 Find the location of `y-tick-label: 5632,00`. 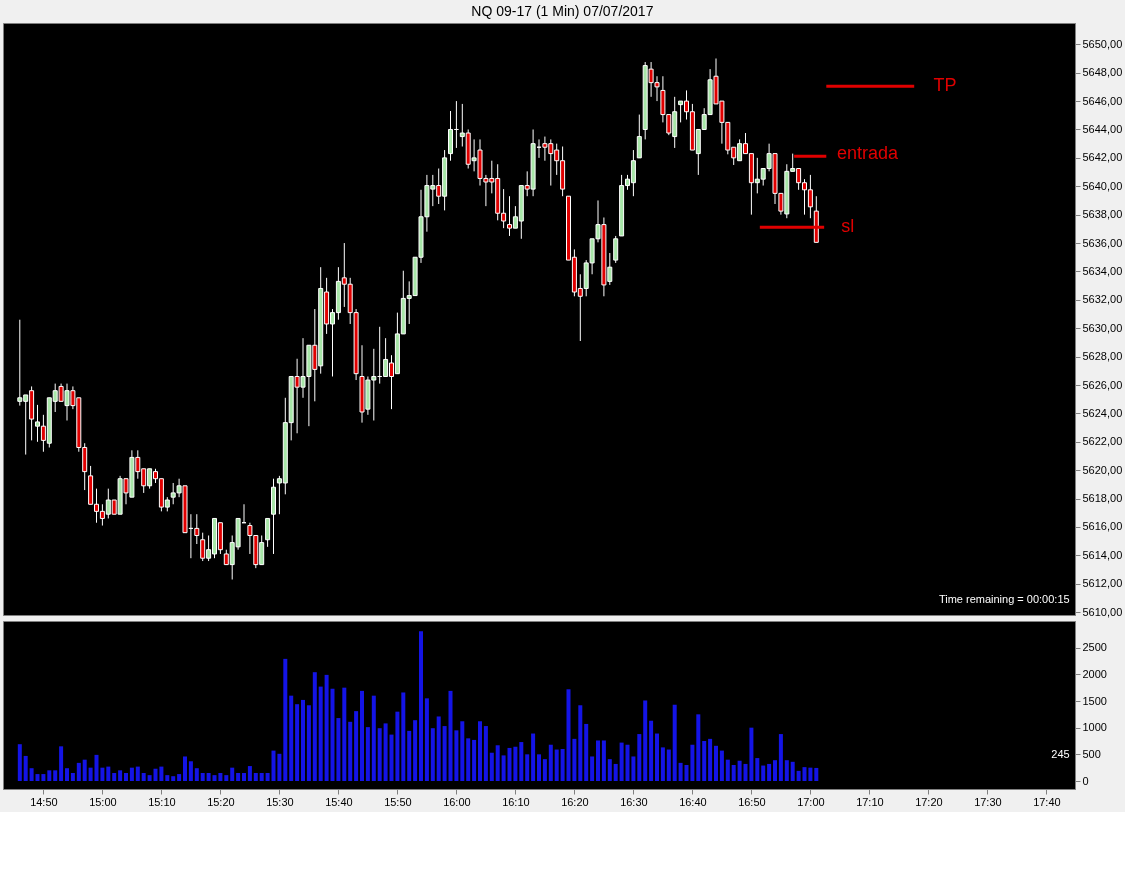

y-tick-label: 5632,00 is located at coordinates (1102, 299).